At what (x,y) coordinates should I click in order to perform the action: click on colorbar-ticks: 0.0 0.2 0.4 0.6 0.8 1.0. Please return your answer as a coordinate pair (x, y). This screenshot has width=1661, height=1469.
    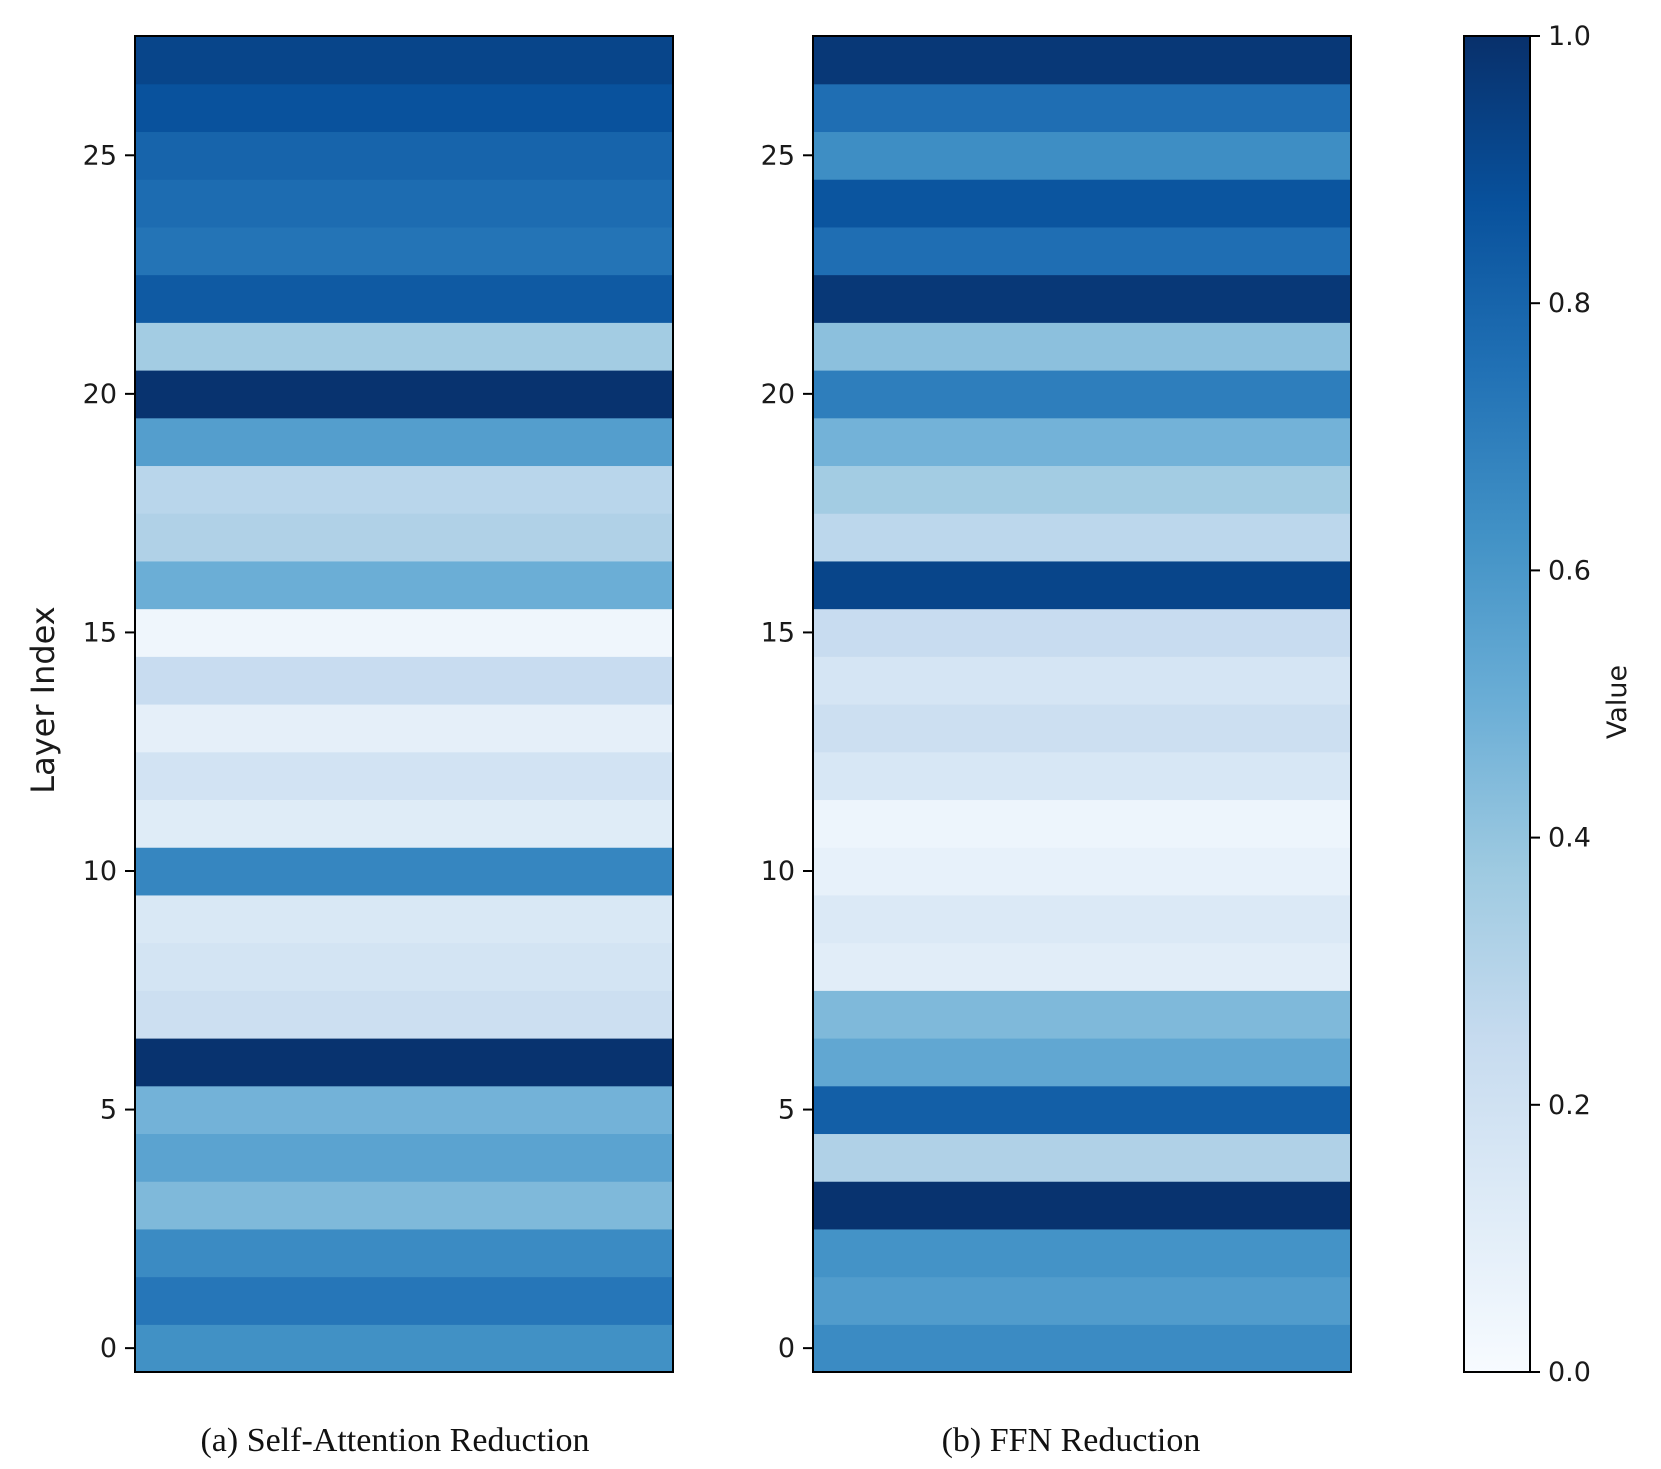
    Looking at the image, I should click on (1560, 704).